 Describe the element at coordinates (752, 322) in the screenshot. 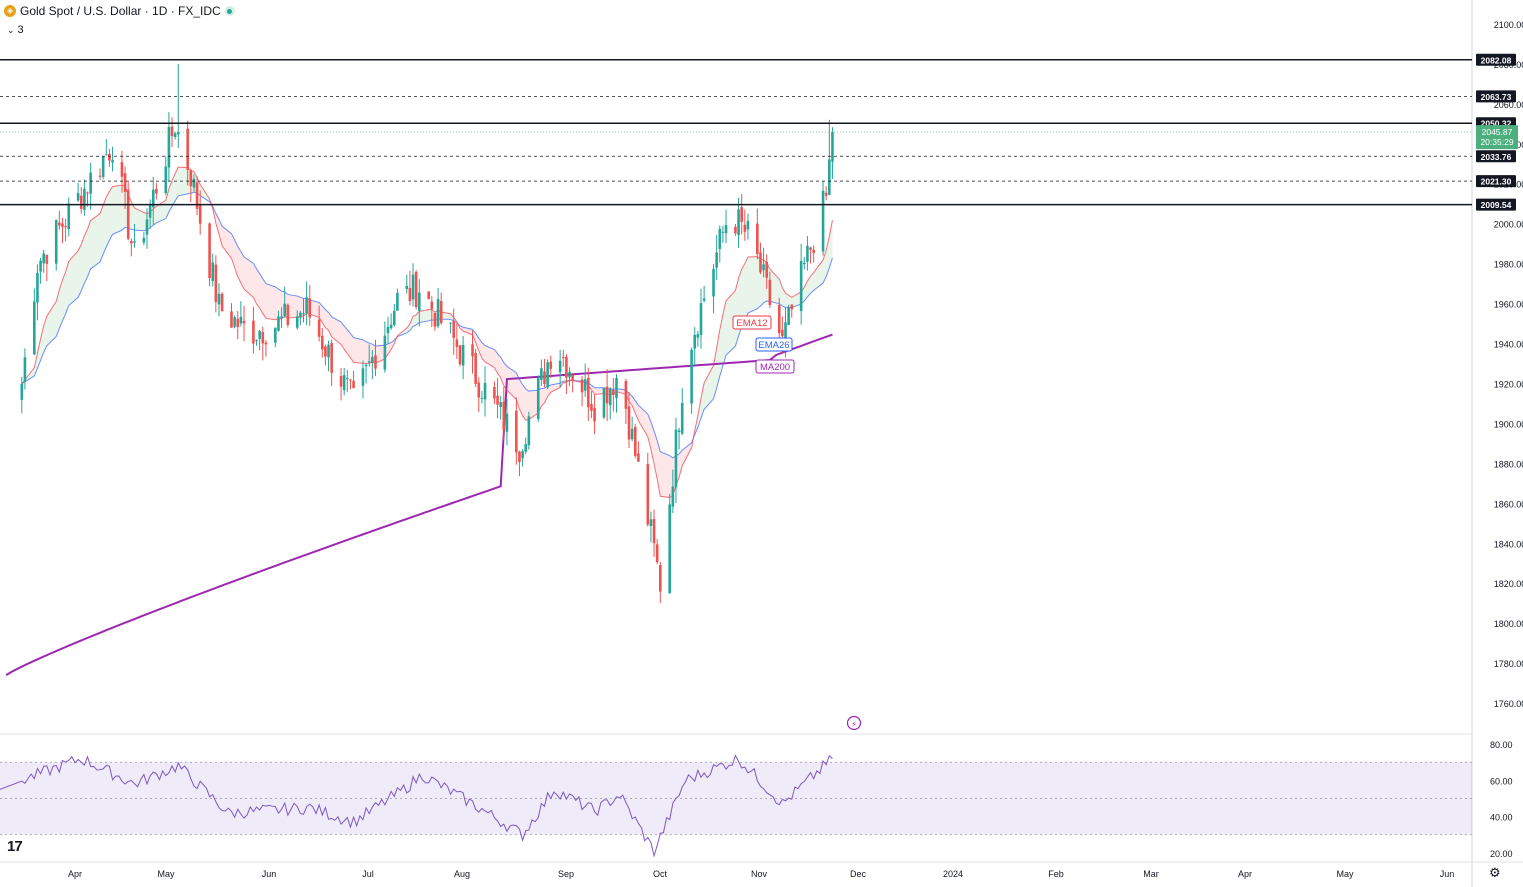

I see `ema12-label-box` at that location.